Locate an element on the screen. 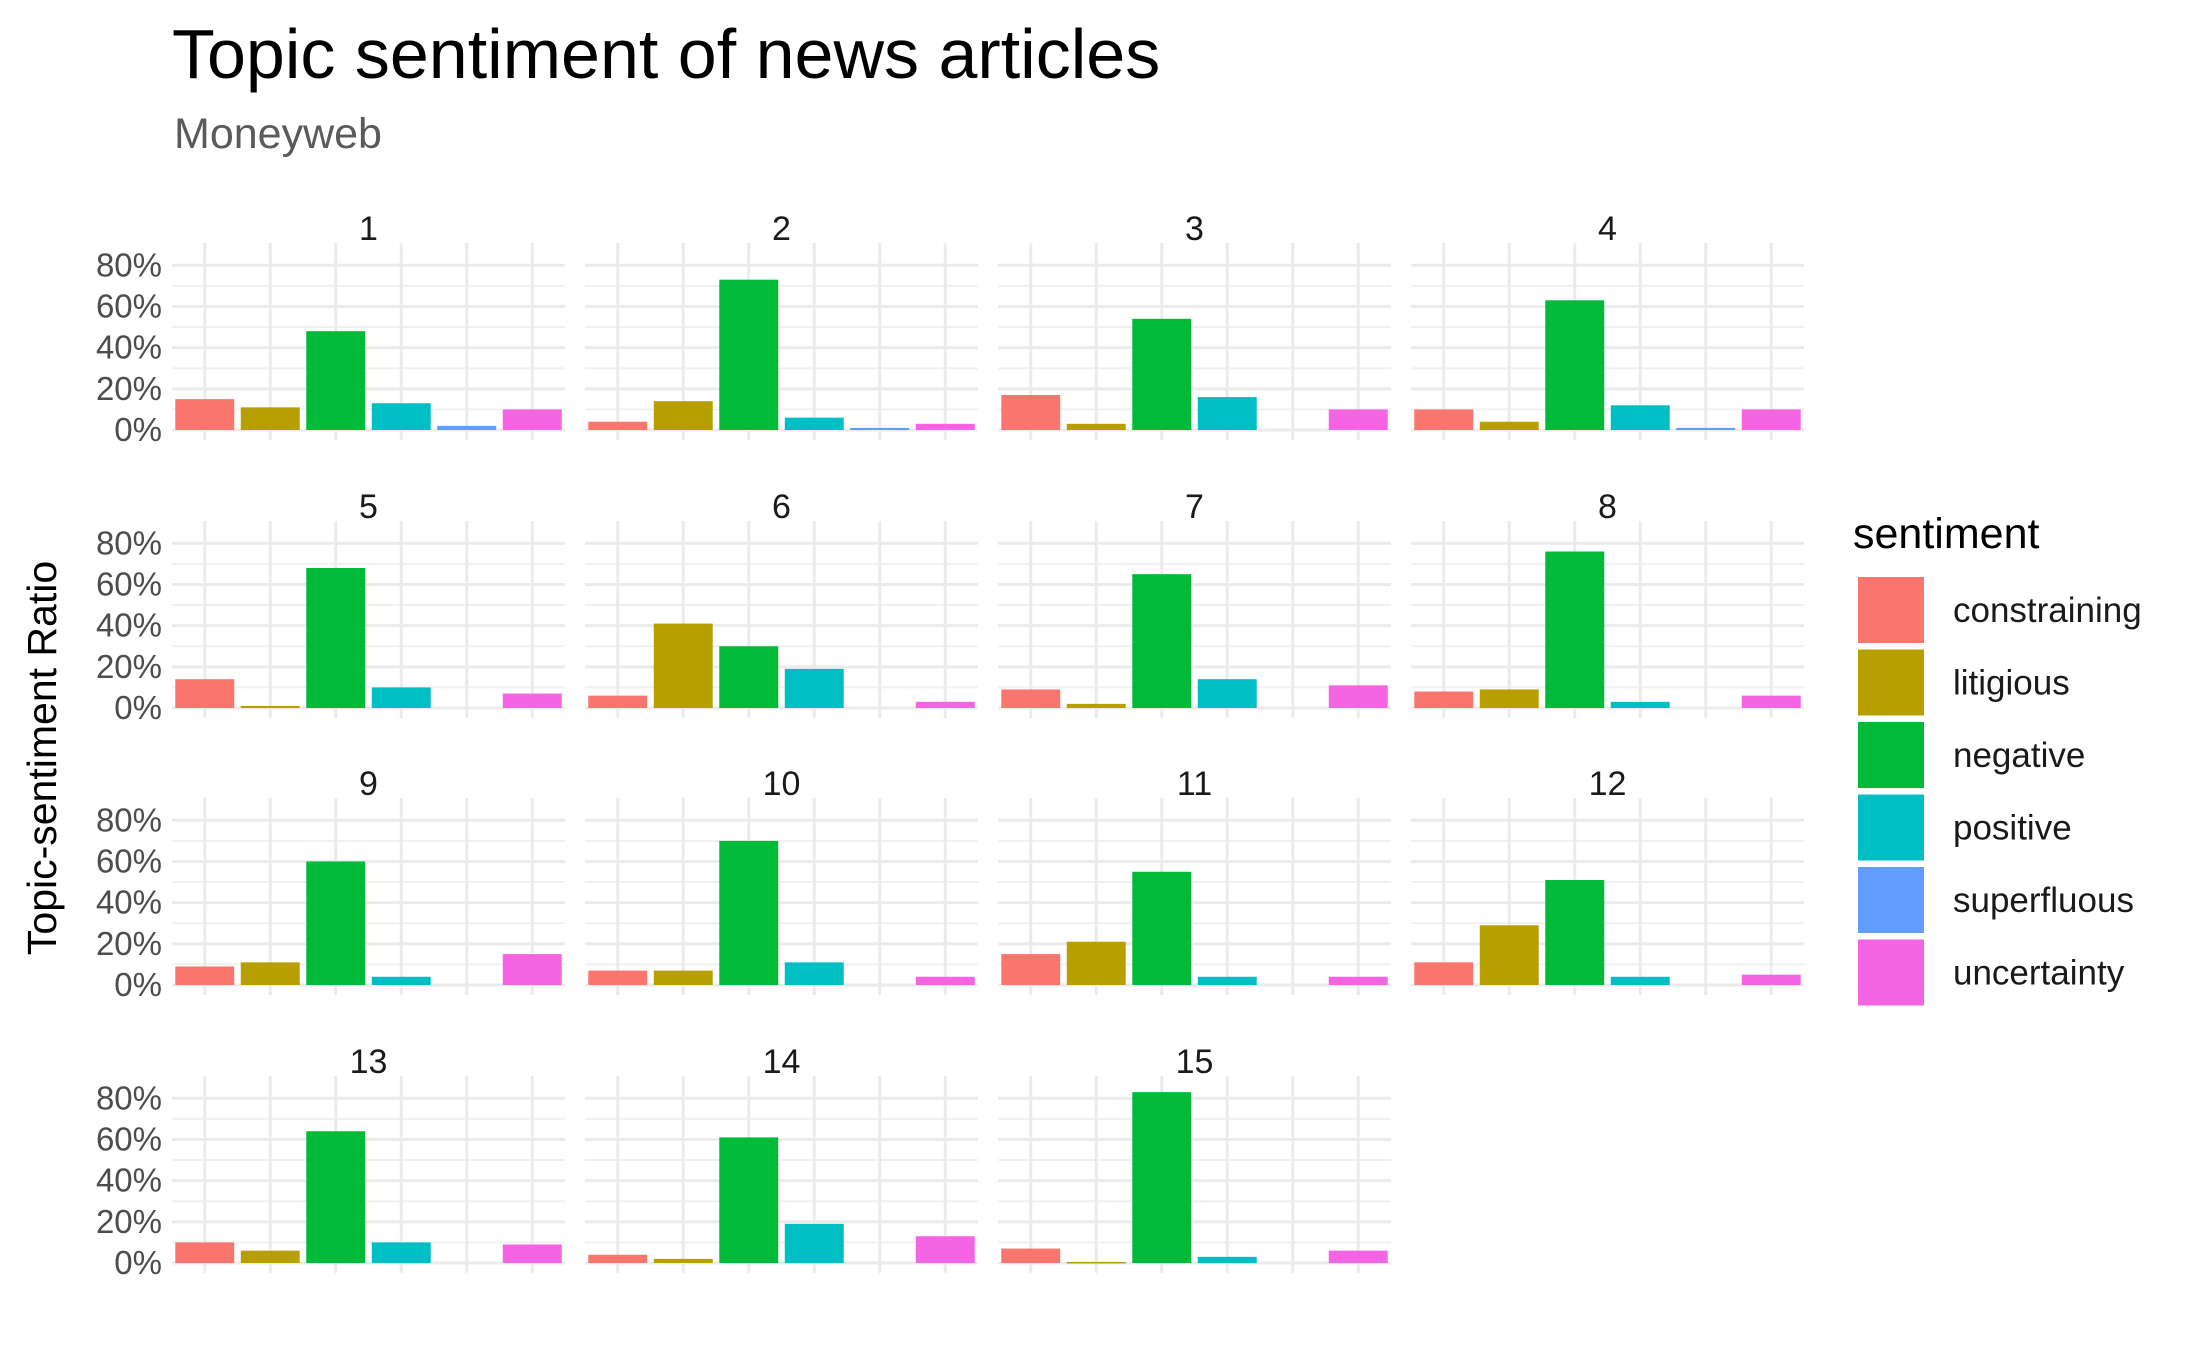  legend-label: superfluous is located at coordinates (2043, 900).